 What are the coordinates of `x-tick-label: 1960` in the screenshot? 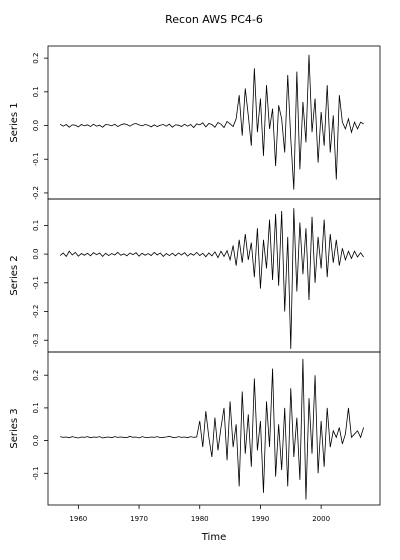 It's located at (78, 519).